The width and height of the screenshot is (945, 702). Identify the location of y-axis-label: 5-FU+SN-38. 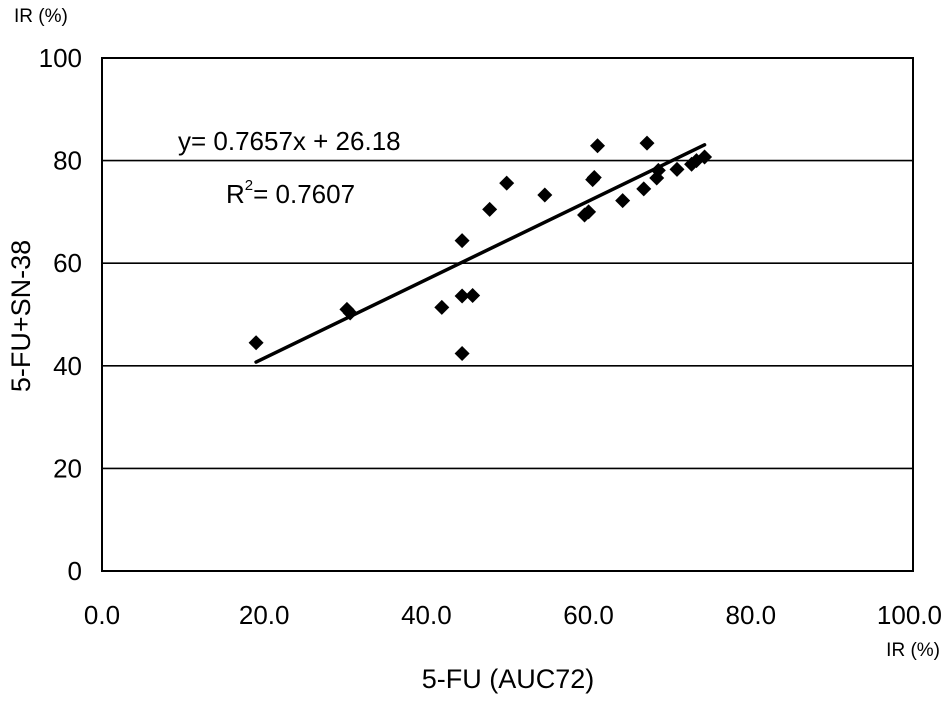
(21, 316).